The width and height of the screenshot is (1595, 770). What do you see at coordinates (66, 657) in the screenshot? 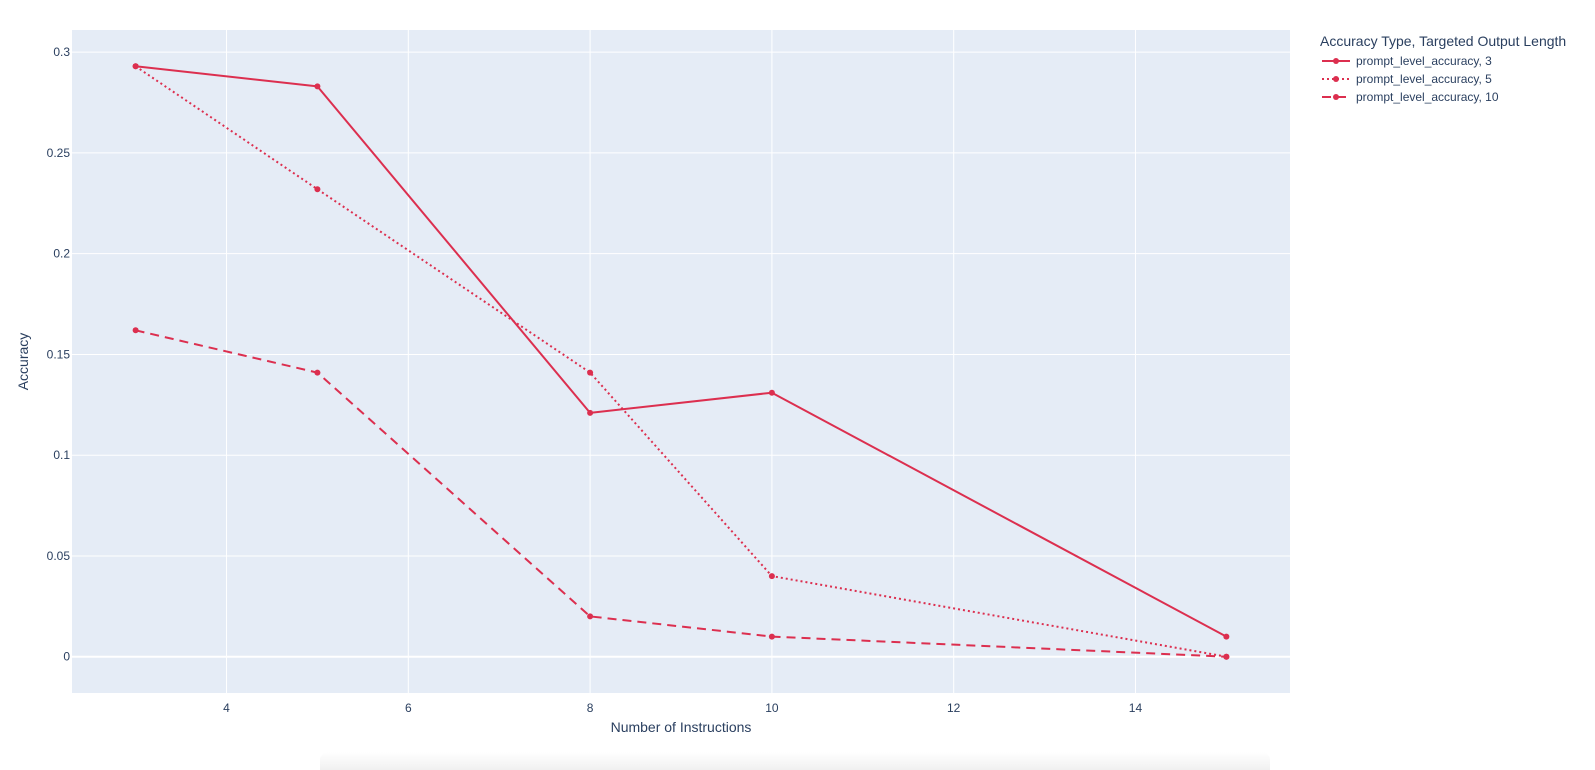
I see `y-tick-label: 0` at bounding box center [66, 657].